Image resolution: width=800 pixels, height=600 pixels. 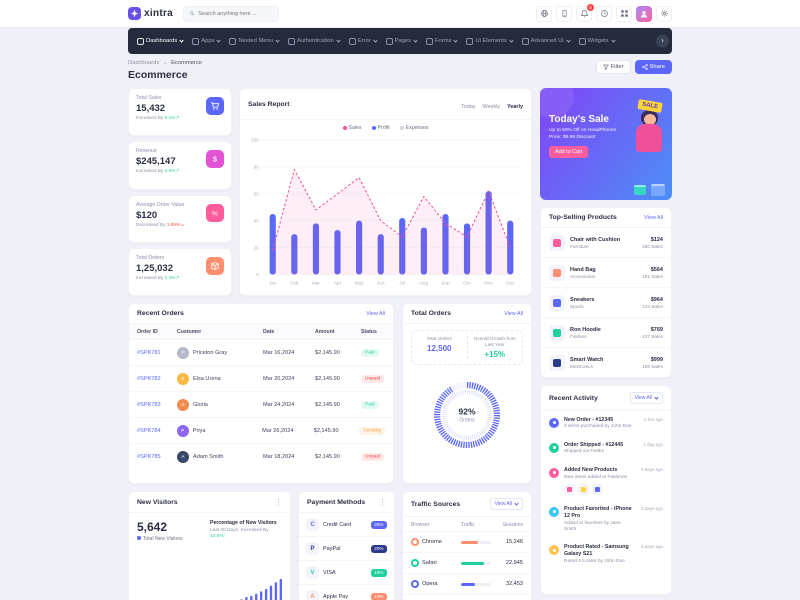 I want to click on order-id-link: #SPK785, so click(x=149, y=456).